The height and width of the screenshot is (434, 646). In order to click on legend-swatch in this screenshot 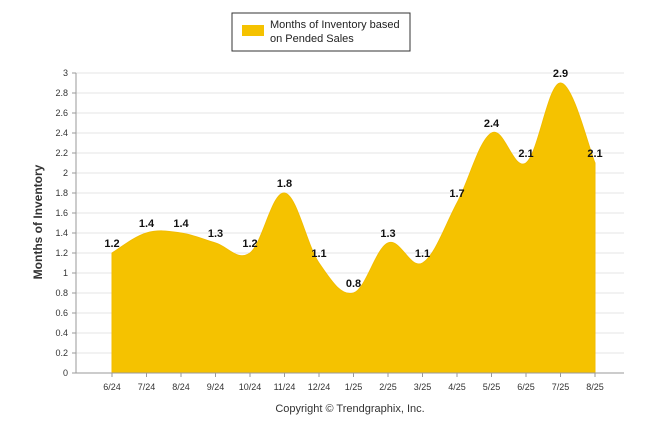, I will do `click(253, 30)`.